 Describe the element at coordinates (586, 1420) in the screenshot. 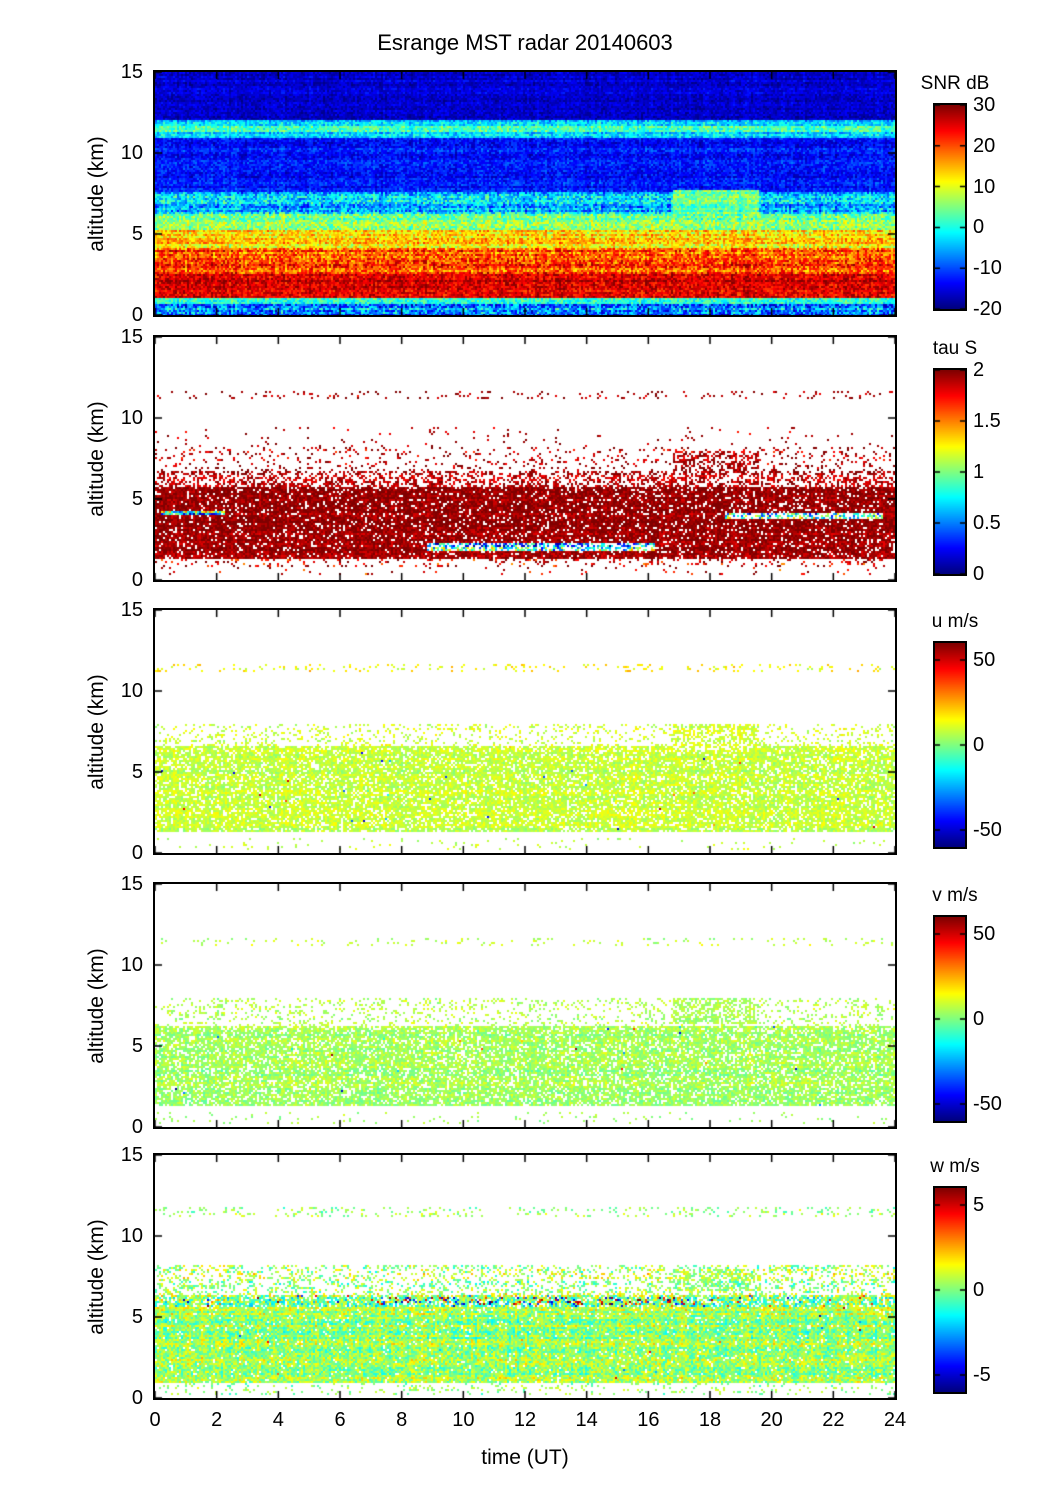

I see `x-tick-label: 14` at that location.